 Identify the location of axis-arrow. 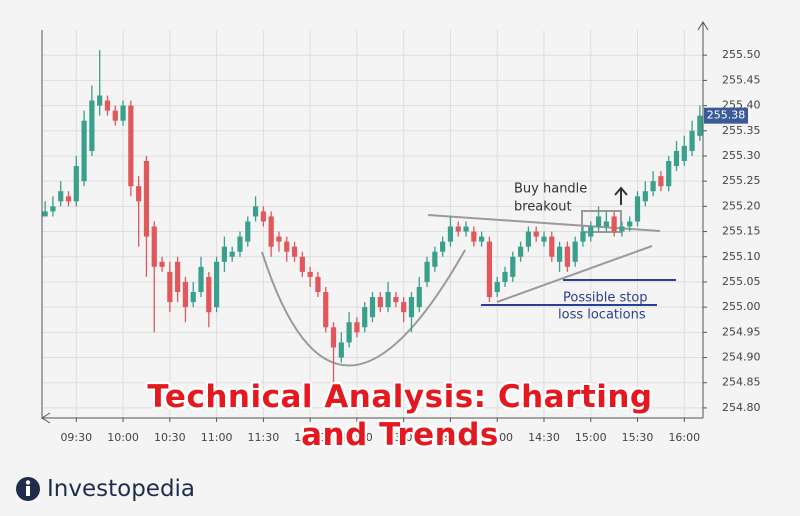
(46, 418).